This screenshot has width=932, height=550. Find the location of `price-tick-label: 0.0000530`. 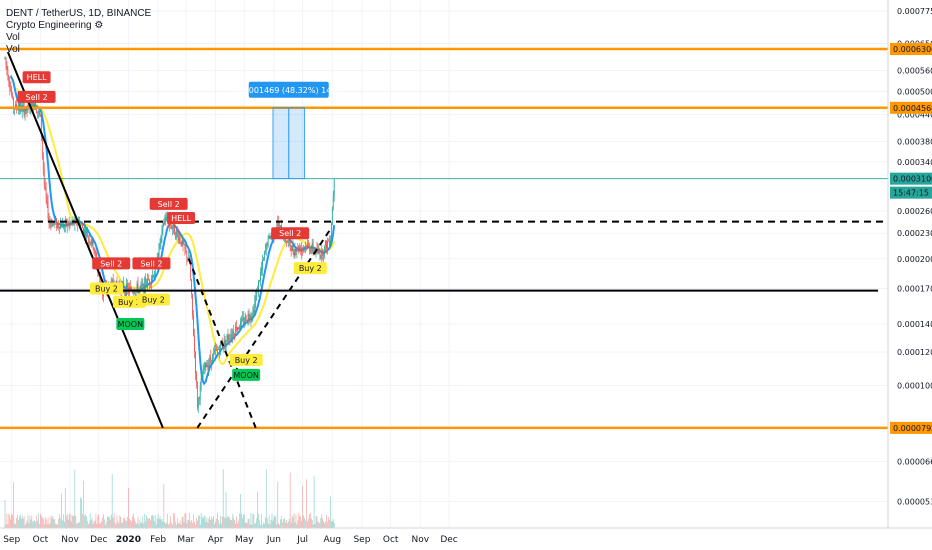

price-tick-label: 0.0000530 is located at coordinates (914, 502).